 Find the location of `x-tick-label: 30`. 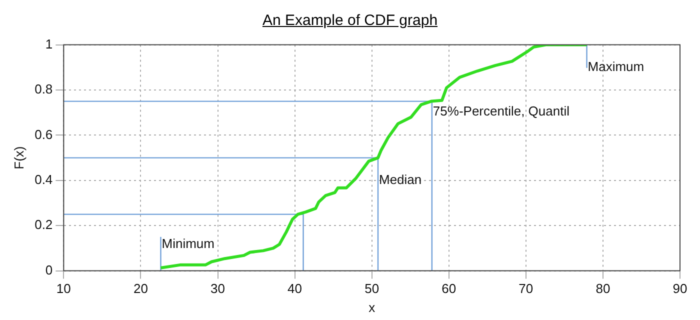

x-tick-label: 30 is located at coordinates (217, 288).